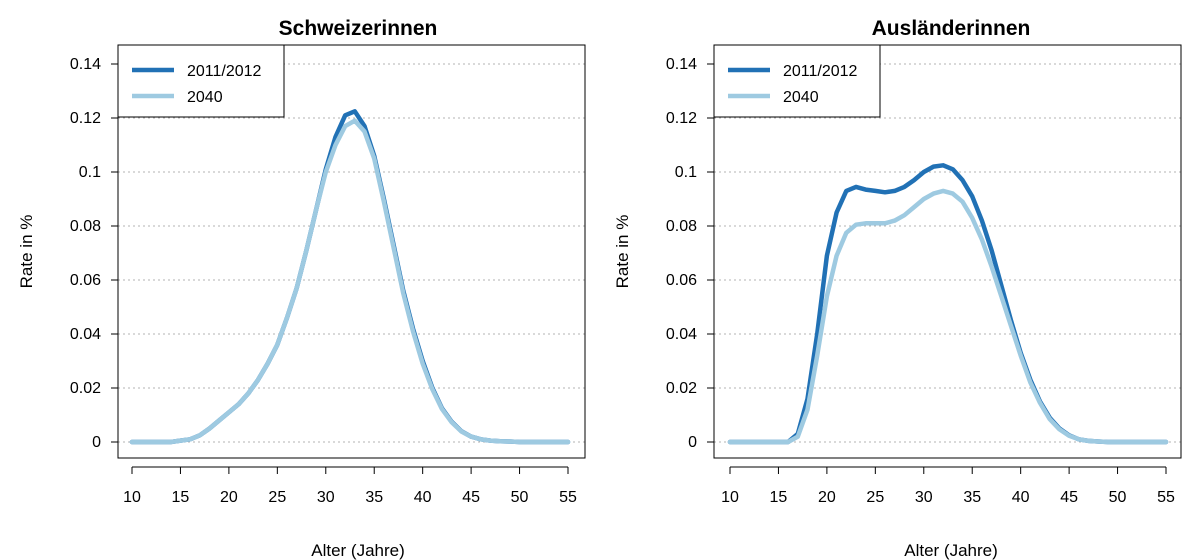 Image resolution: width=1184 pixels, height=560 pixels. Describe the element at coordinates (951, 28) in the screenshot. I see `chart-title: Ausländerinnen` at that location.